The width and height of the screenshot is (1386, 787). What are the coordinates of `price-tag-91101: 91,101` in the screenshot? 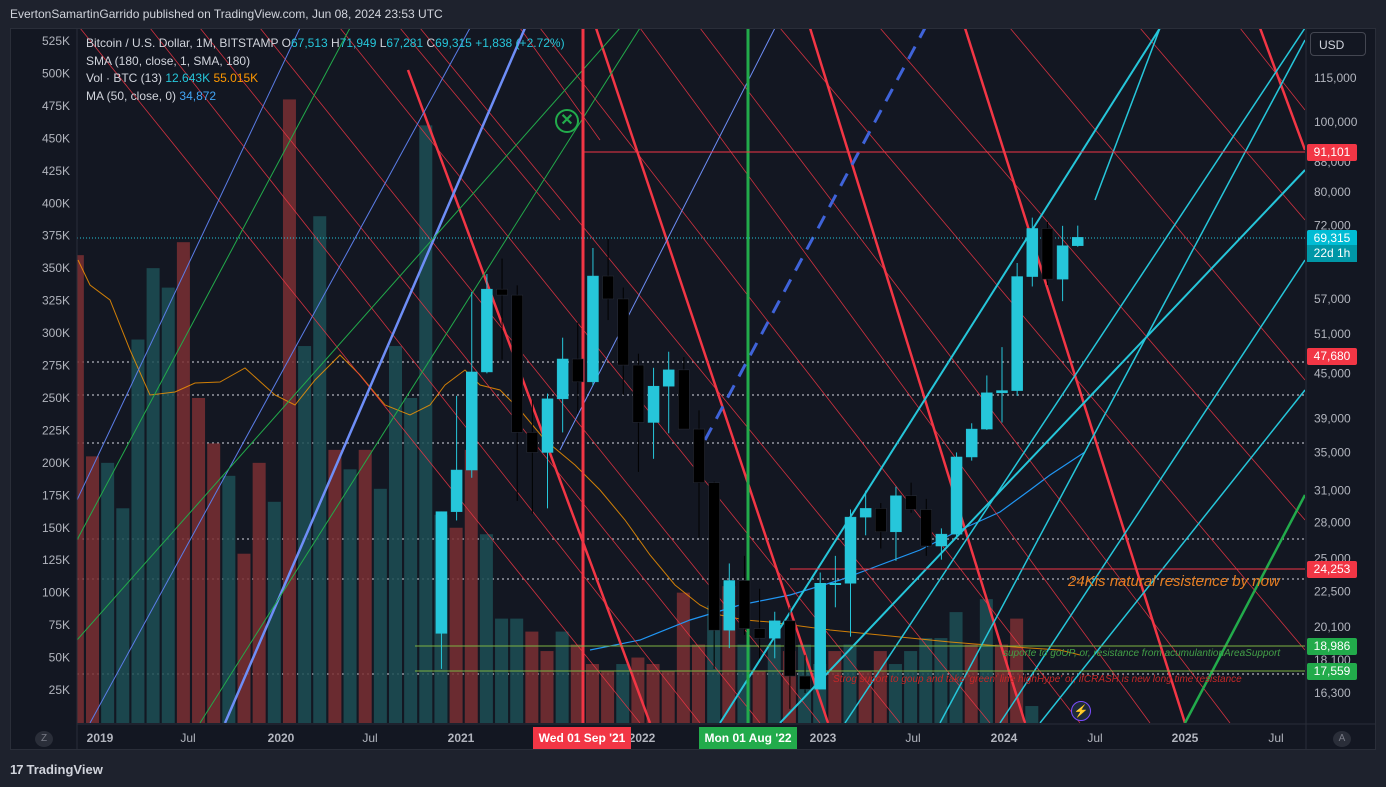 It's located at (1332, 152).